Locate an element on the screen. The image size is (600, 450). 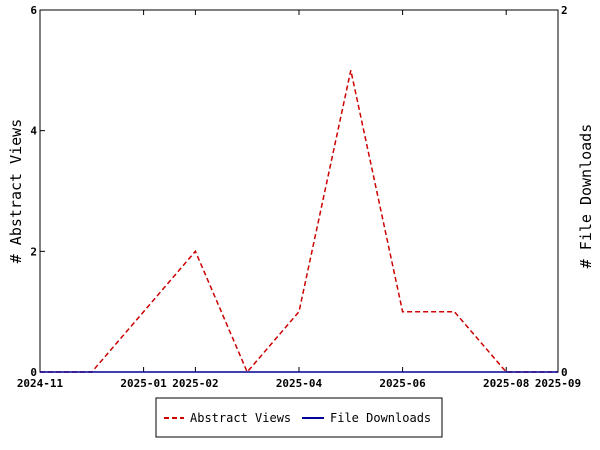
y-left-tick-label: 4 is located at coordinates (33, 131).